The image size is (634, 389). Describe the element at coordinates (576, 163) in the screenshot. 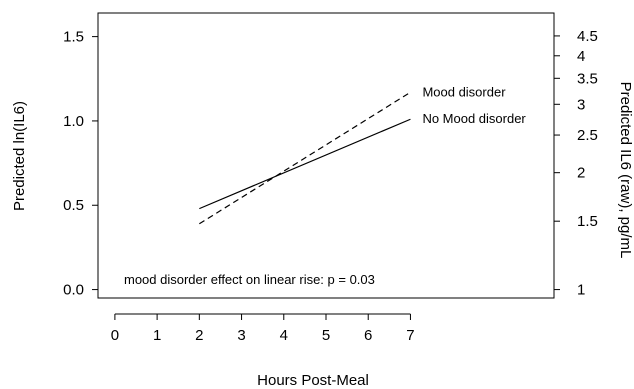

I see `y2-axis: 1 1.5 2 2.5 3 3.5 4 4.5` at that location.